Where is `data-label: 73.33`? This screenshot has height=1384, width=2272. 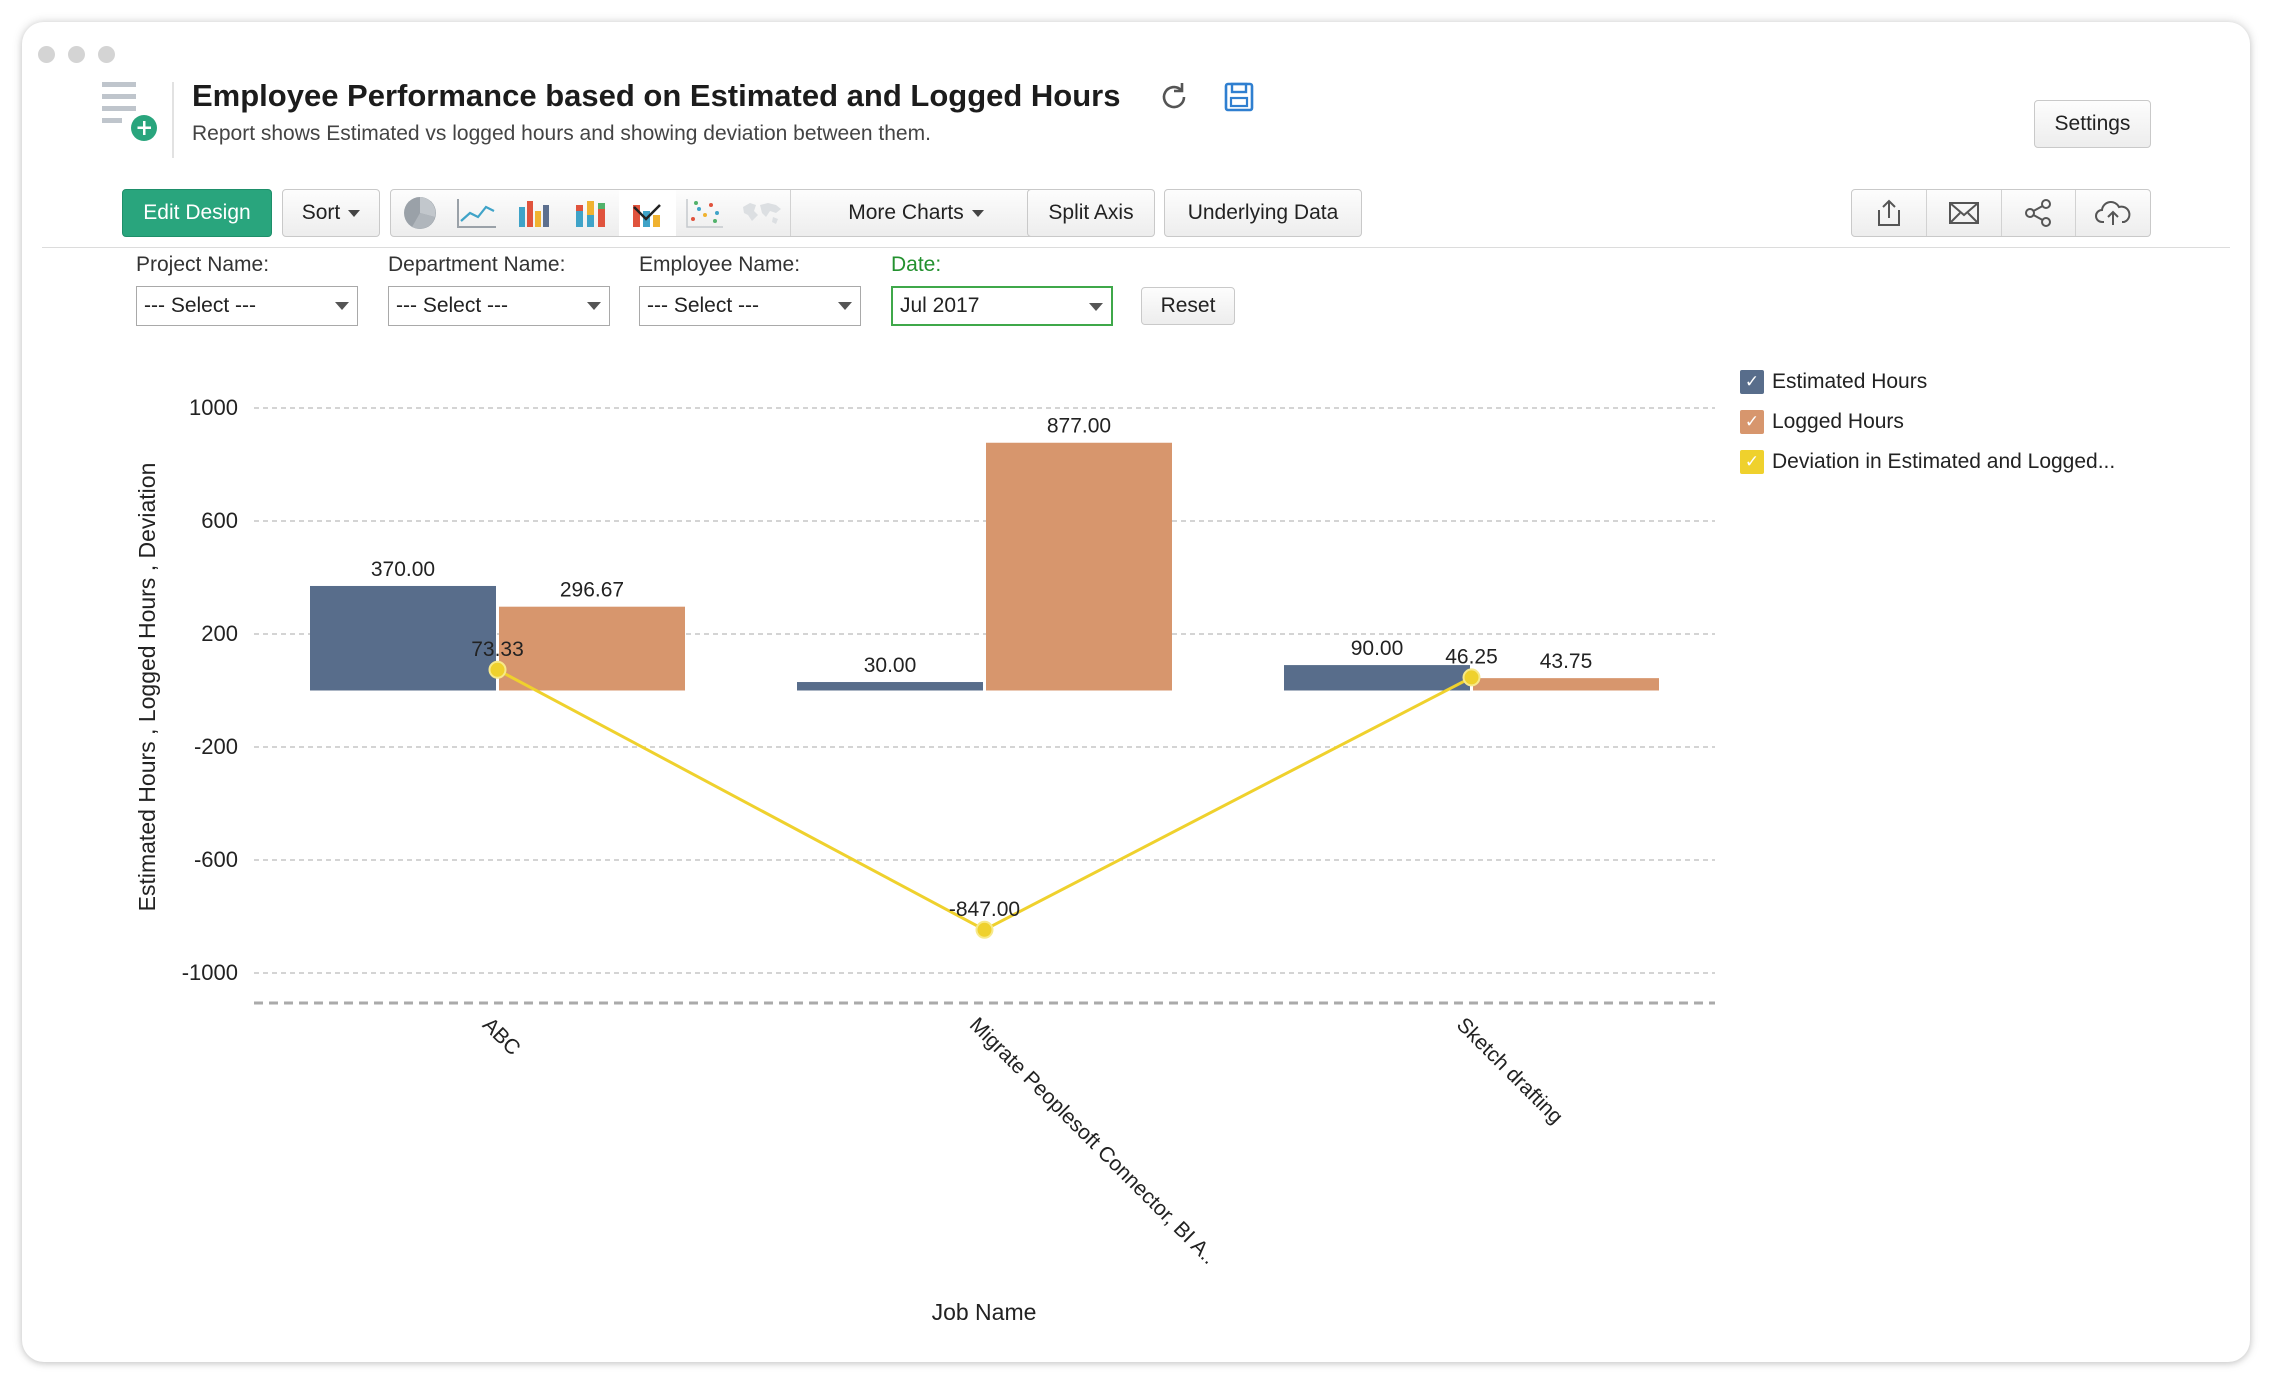 data-label: 73.33 is located at coordinates (497, 649).